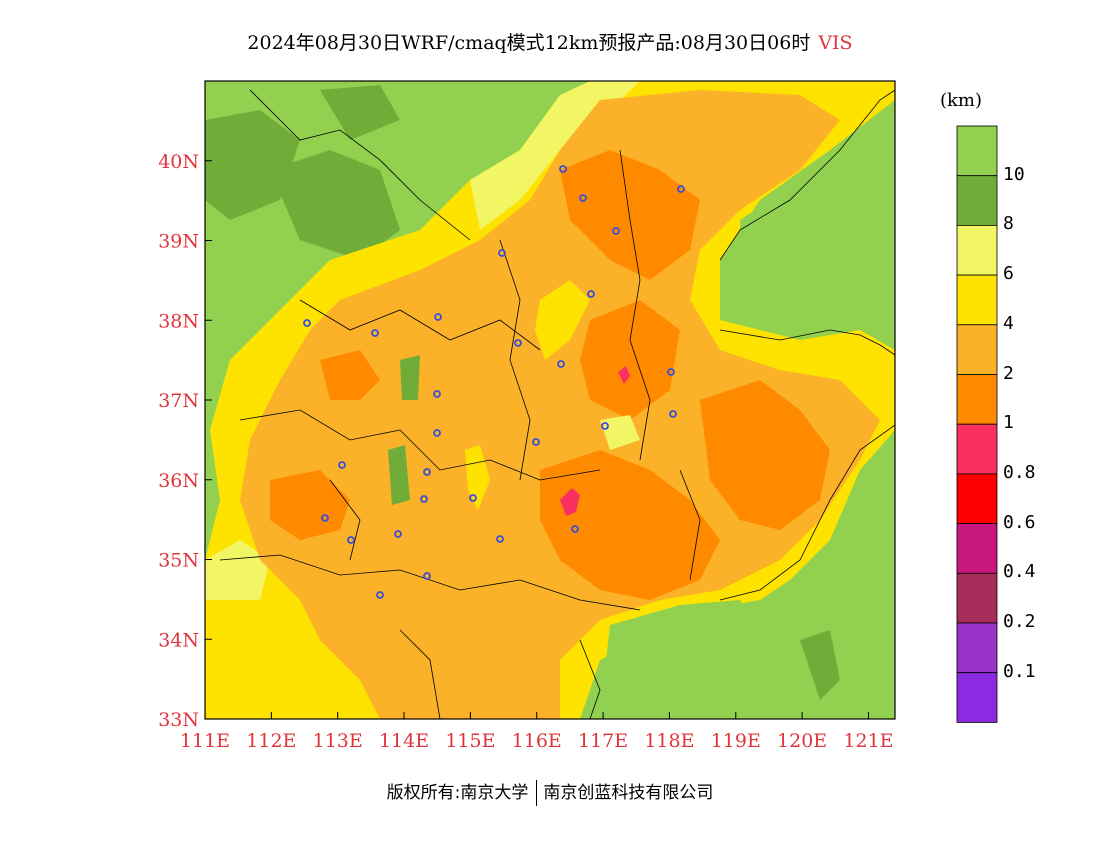  What do you see at coordinates (338, 741) in the screenshot?
I see `lon-tick-label: 113E` at bounding box center [338, 741].